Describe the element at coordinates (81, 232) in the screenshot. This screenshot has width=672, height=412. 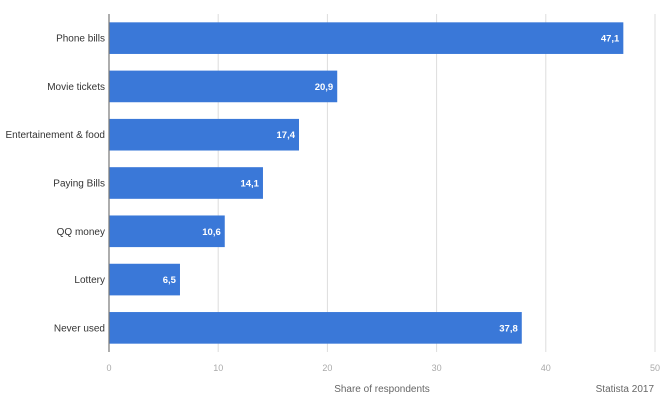
I see `category-label: QQ money` at that location.